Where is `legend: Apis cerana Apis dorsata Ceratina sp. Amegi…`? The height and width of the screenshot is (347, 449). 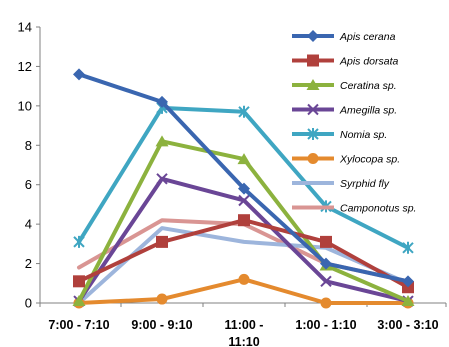
legend: Apis cerana Apis dorsata Ceratina sp. Amegi… is located at coordinates (354, 122).